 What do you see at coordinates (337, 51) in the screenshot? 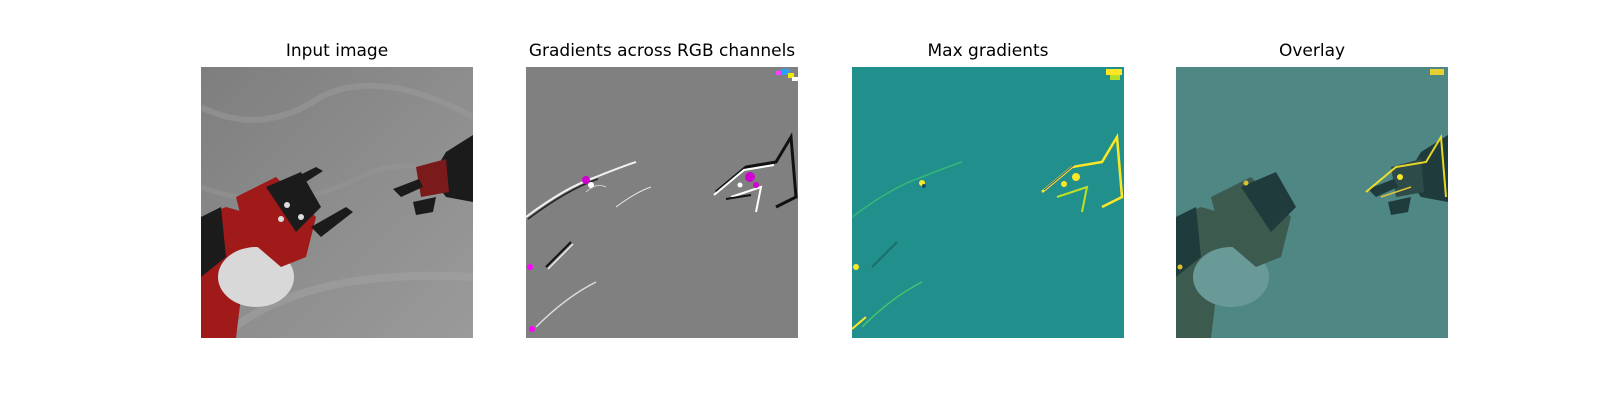
I see `panel-title-input-image: Input image` at bounding box center [337, 51].